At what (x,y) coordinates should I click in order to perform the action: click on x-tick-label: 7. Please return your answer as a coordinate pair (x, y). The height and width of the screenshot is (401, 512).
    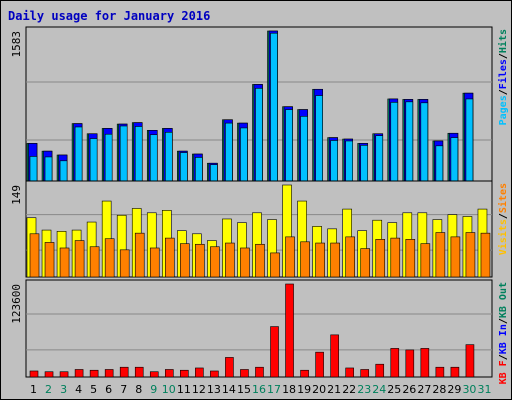
    Looking at the image, I should click on (123, 389).